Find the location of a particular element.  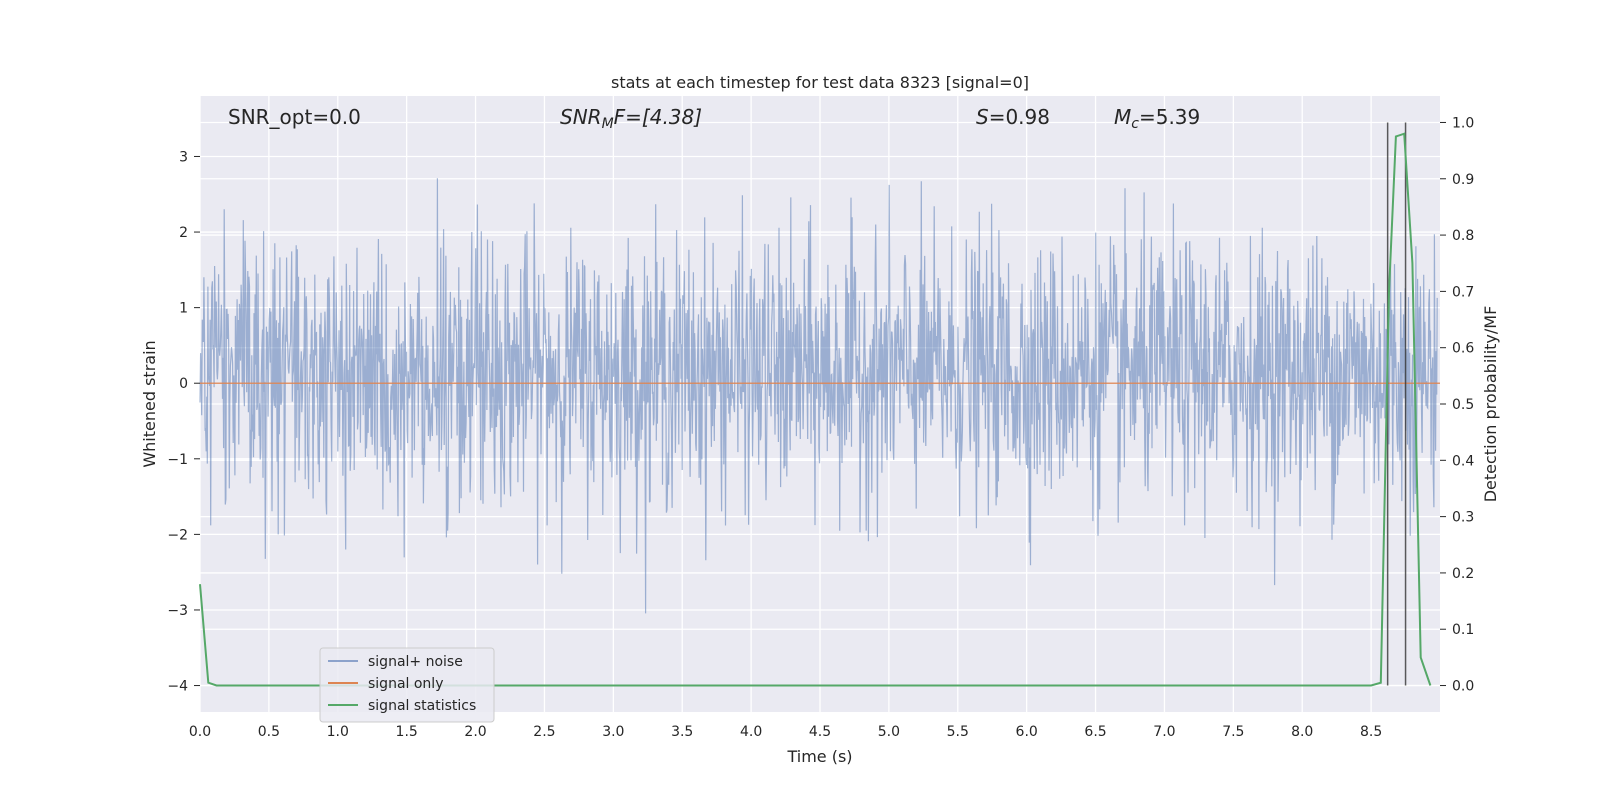

x-tick-label: 6.5 is located at coordinates (1095, 732).